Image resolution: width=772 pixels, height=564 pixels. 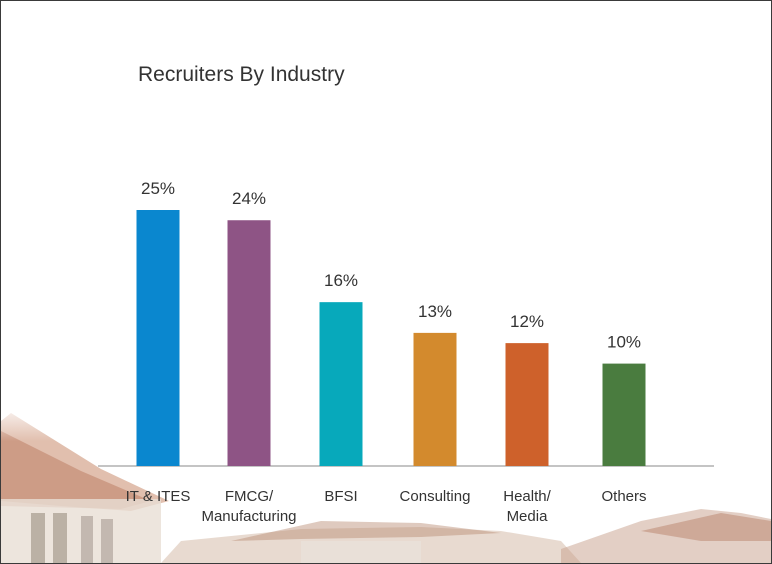 I want to click on x-tick-label-2: BFSI, so click(x=340, y=496).